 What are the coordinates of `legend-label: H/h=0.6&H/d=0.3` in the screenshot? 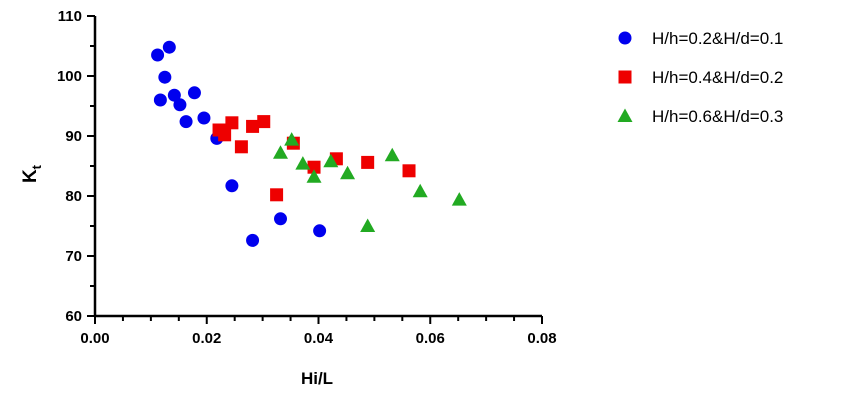 It's located at (717, 116).